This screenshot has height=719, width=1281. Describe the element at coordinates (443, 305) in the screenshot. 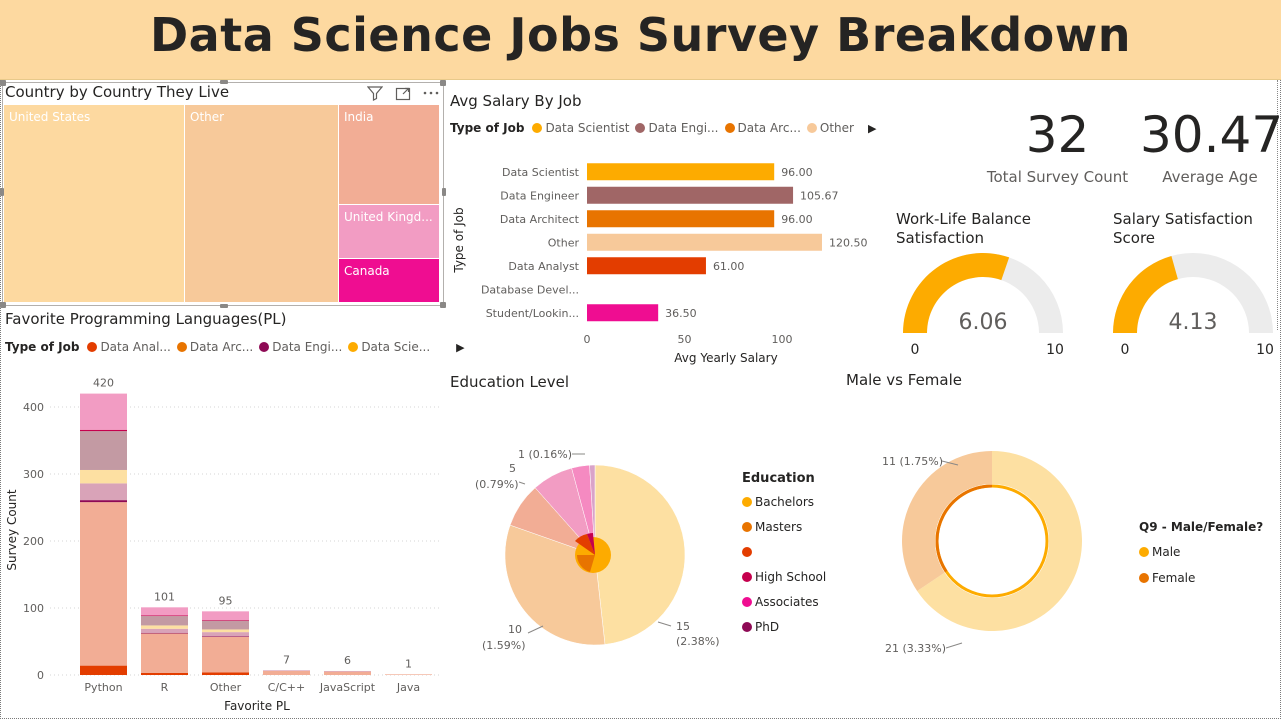

I see `resize-handle-corner-br` at that location.